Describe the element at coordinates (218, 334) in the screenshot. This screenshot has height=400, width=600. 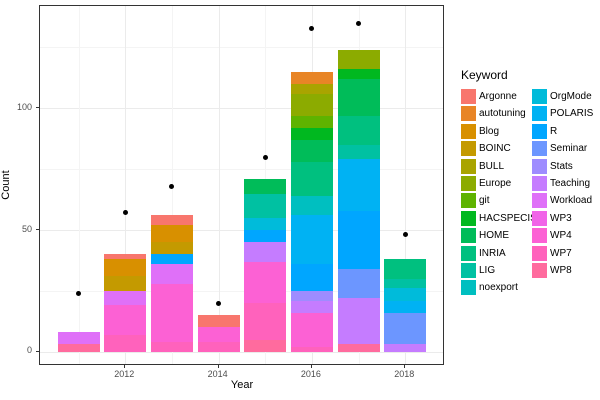
I see `bar-segment-2014-WP4` at that location.